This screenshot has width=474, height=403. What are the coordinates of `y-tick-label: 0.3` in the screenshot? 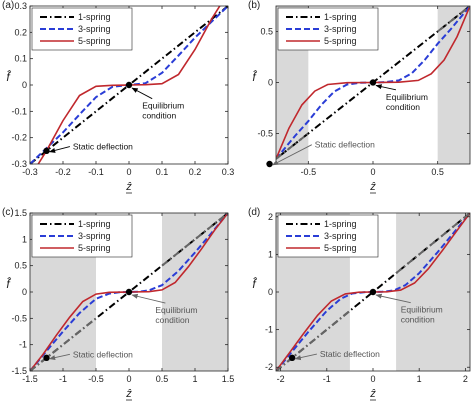 It's located at (20, 6).